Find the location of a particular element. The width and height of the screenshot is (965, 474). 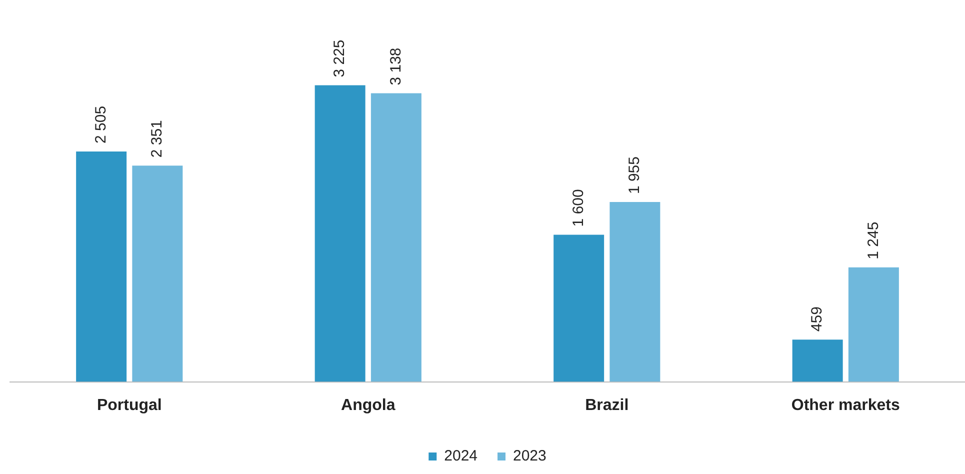

legend-label: 2023 is located at coordinates (529, 456).